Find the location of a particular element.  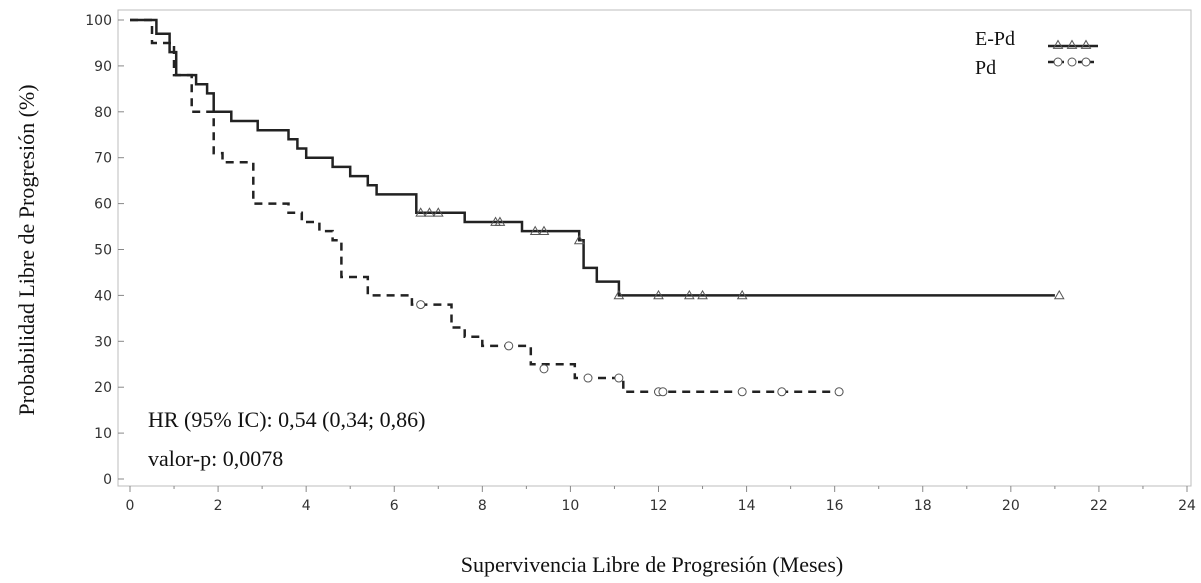

y-tick-label: 60 is located at coordinates (103, 205).